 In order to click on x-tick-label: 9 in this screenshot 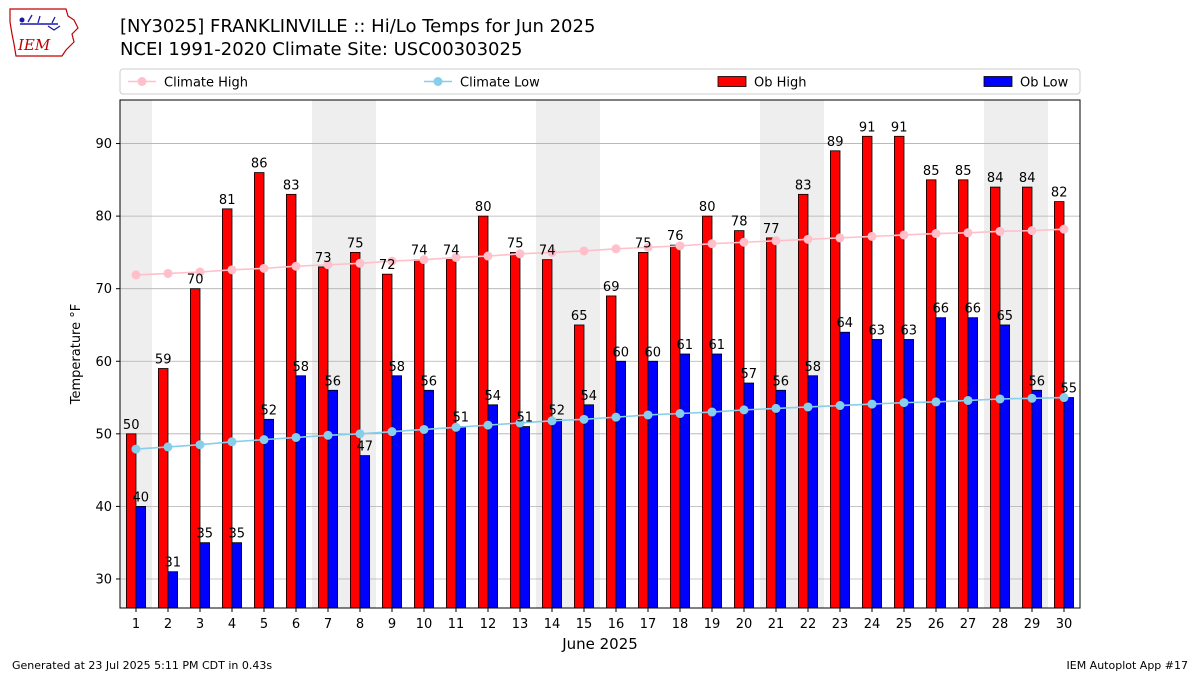, I will do `click(392, 624)`.